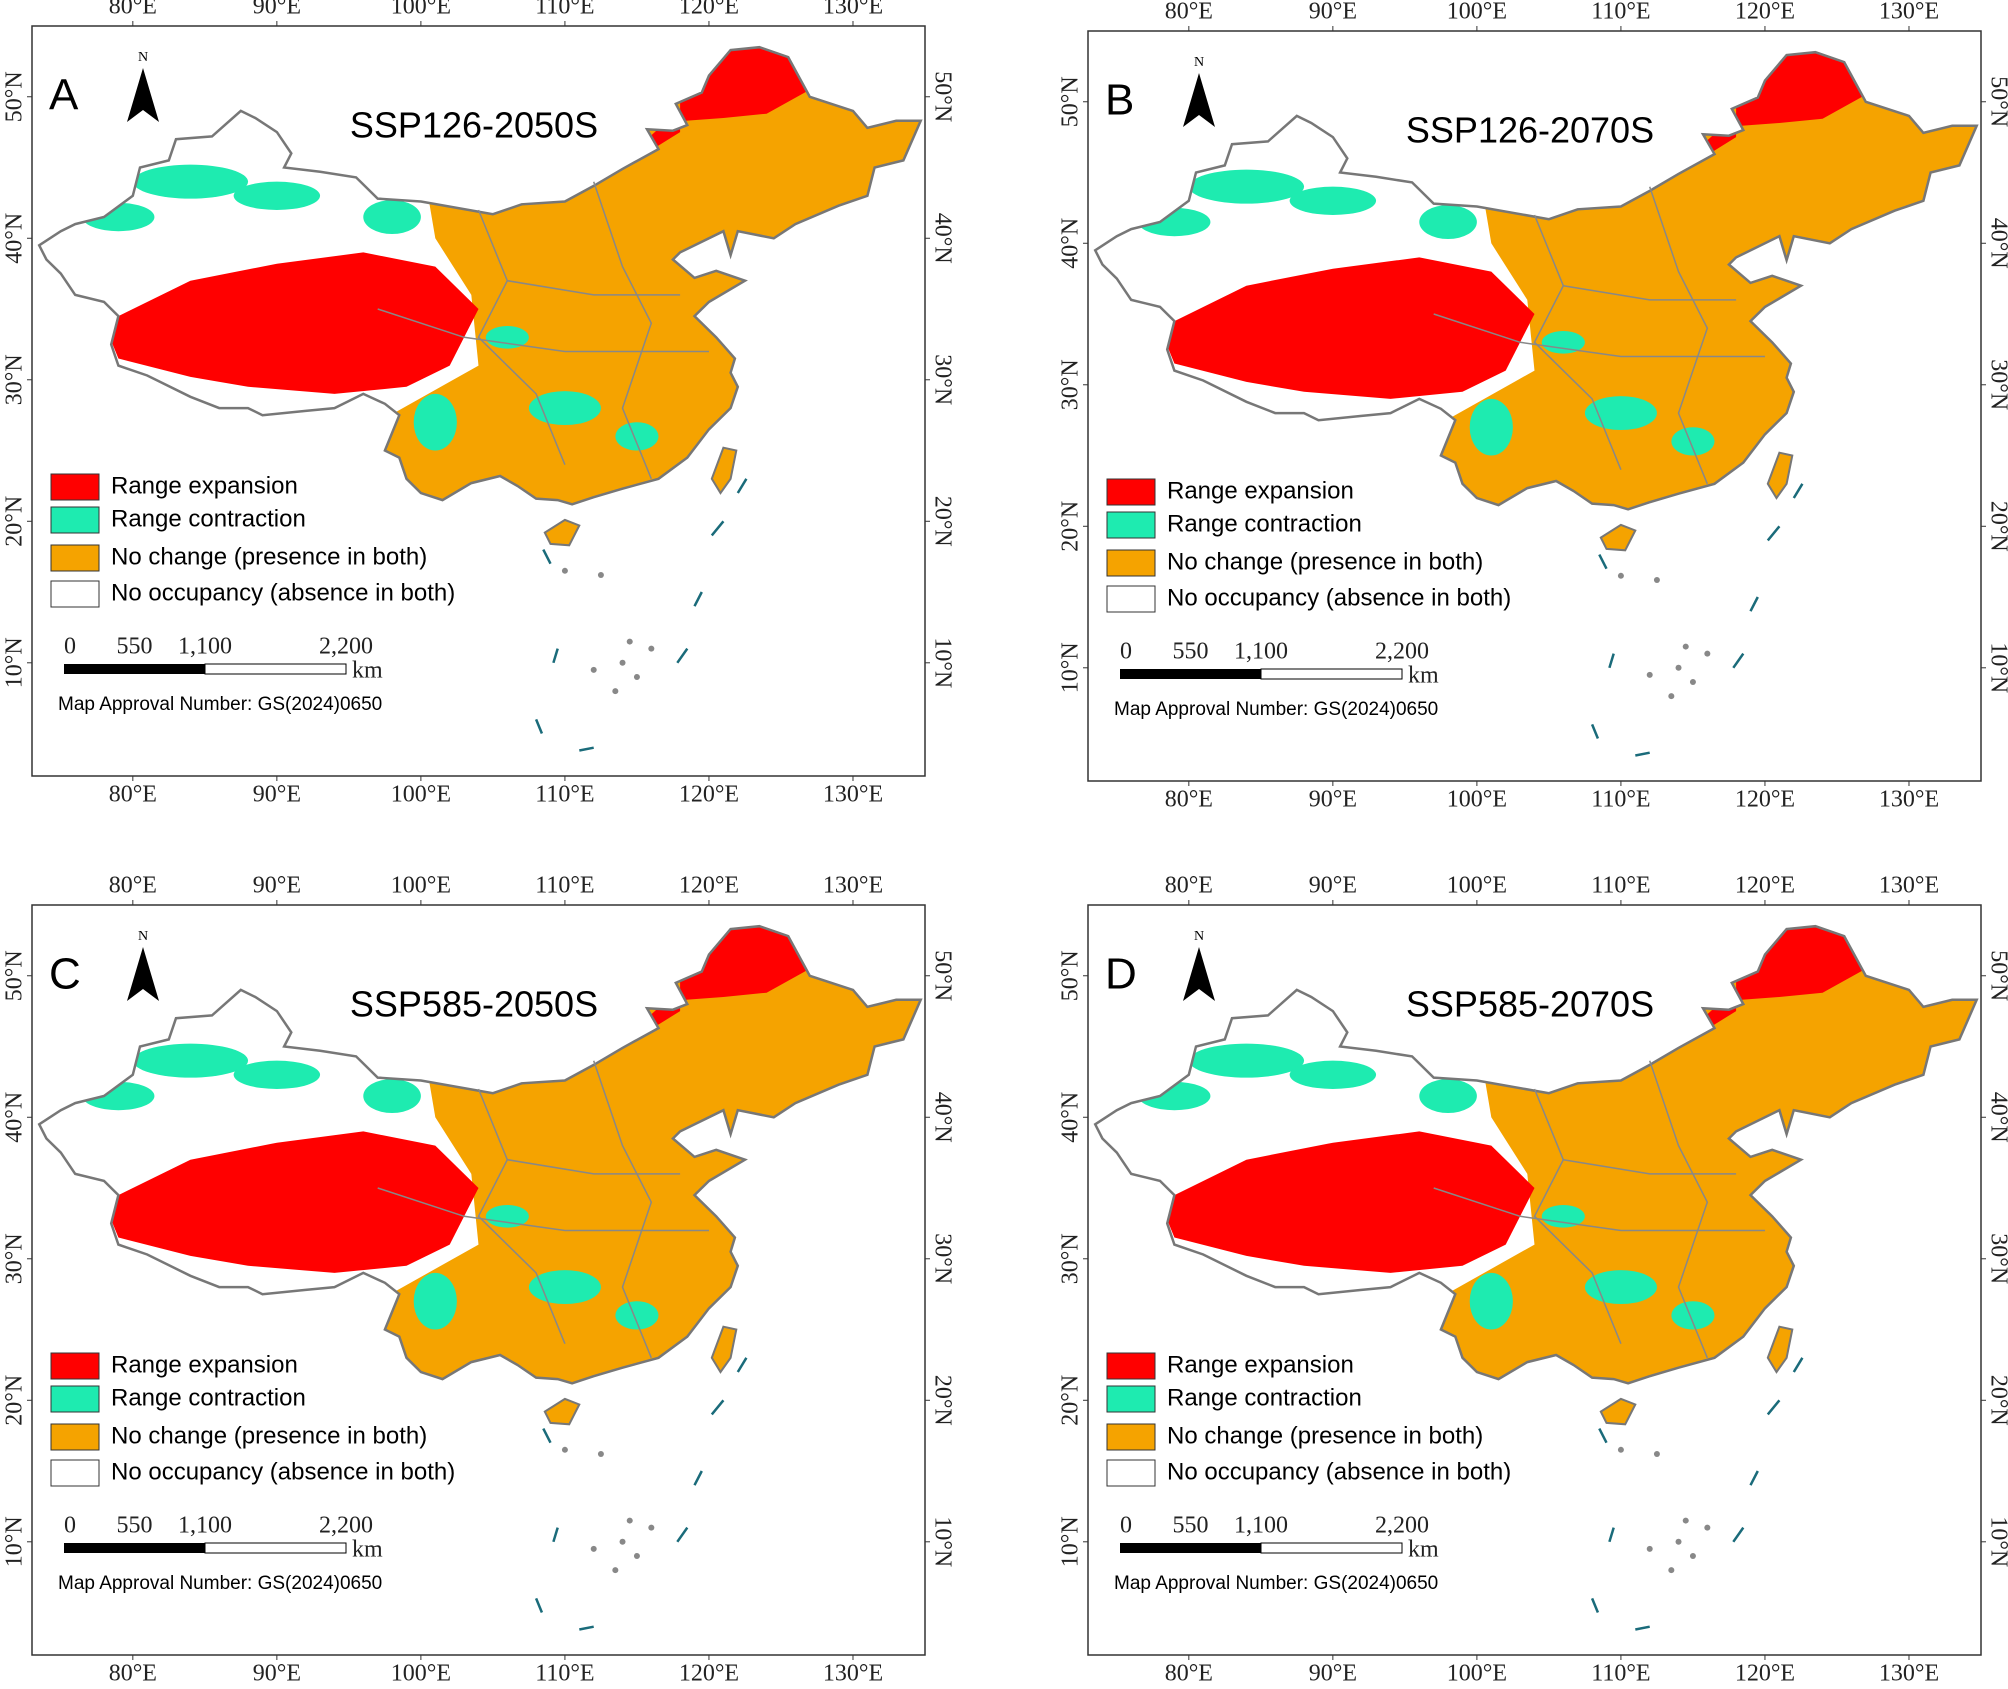  Describe the element at coordinates (64, 95) in the screenshot. I see `panel-letter: A` at that location.